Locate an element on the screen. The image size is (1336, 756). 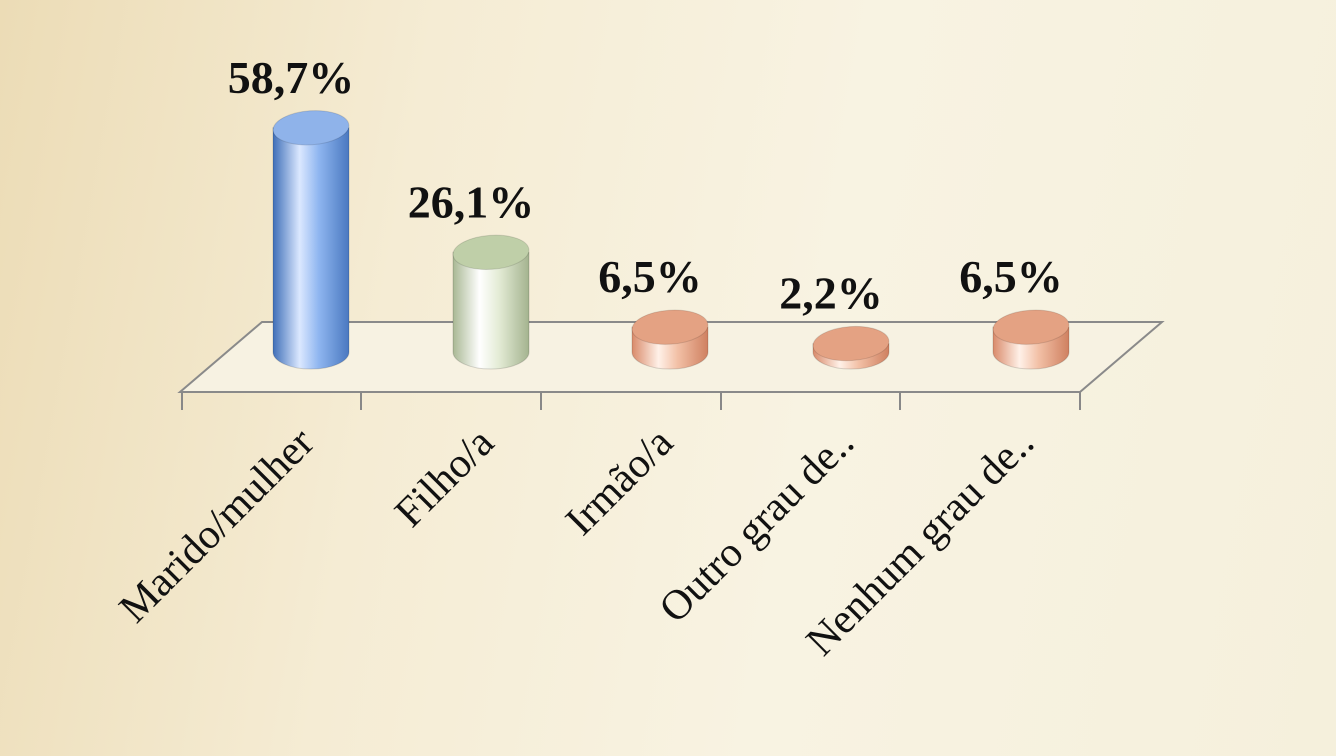
value-label-3: 6,5% is located at coordinates (650, 276).